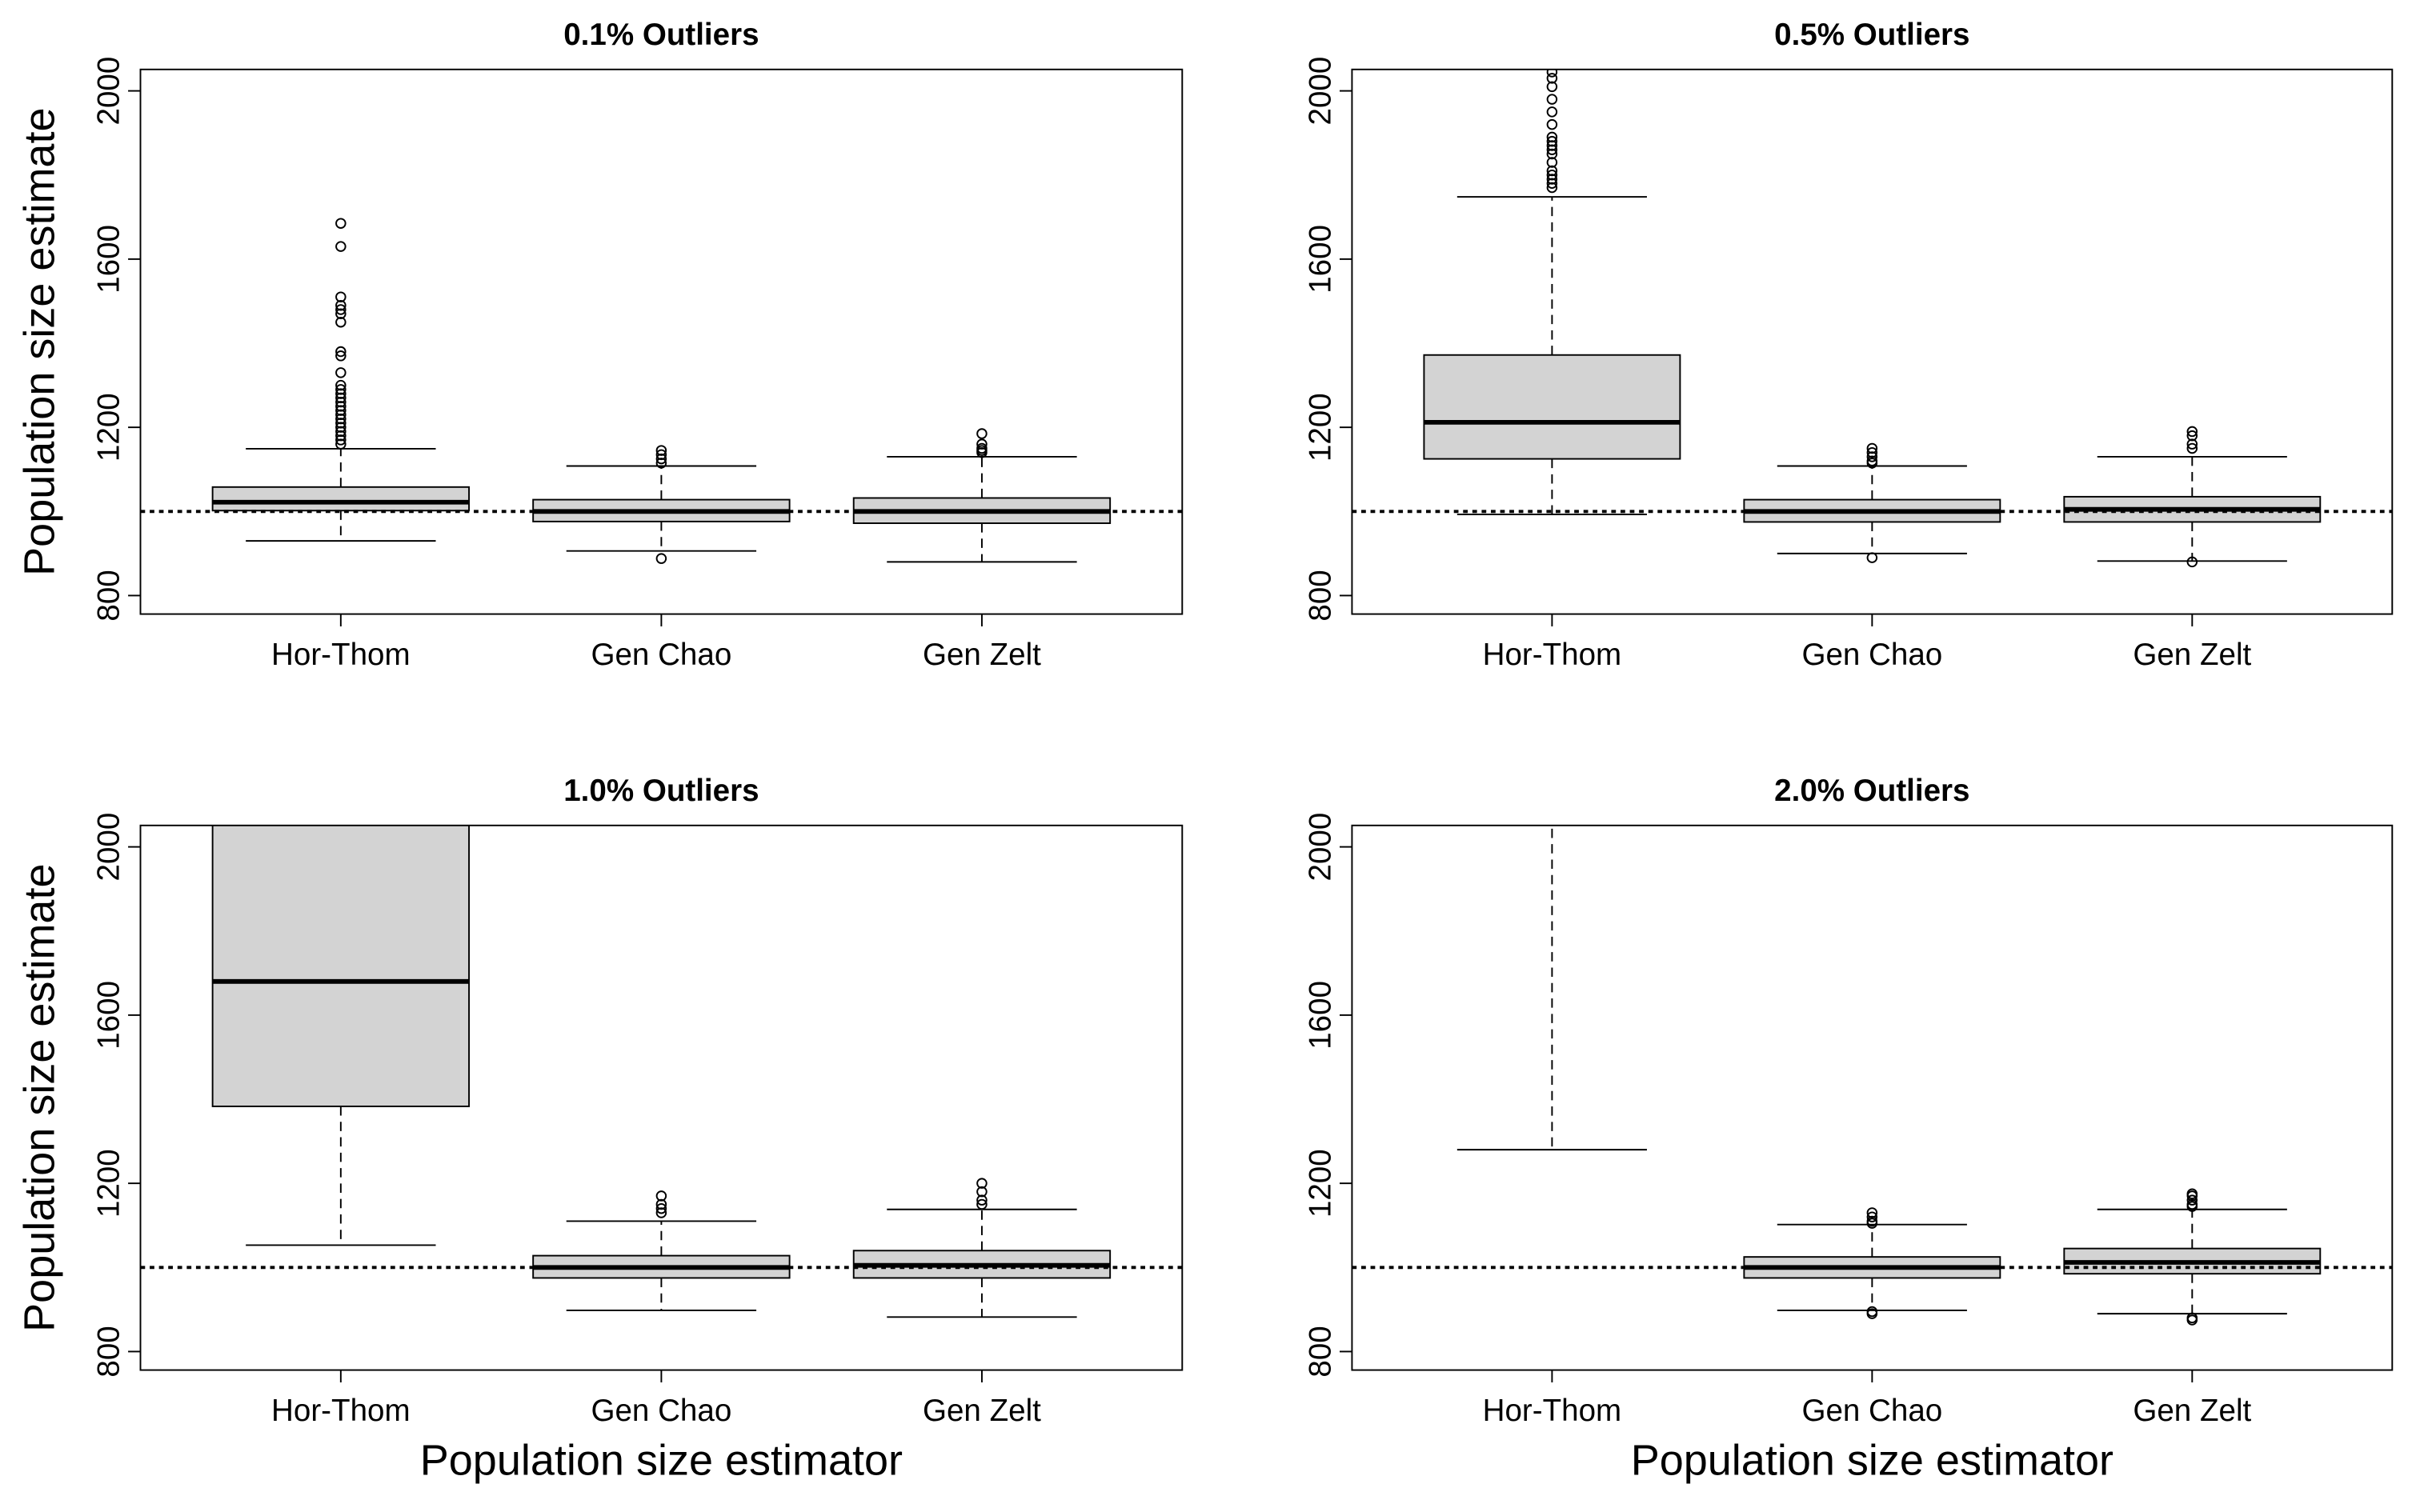 The image size is (2420, 1512). What do you see at coordinates (1552, 655) in the screenshot?
I see `x-tick-label: Hor-Thom` at bounding box center [1552, 655].